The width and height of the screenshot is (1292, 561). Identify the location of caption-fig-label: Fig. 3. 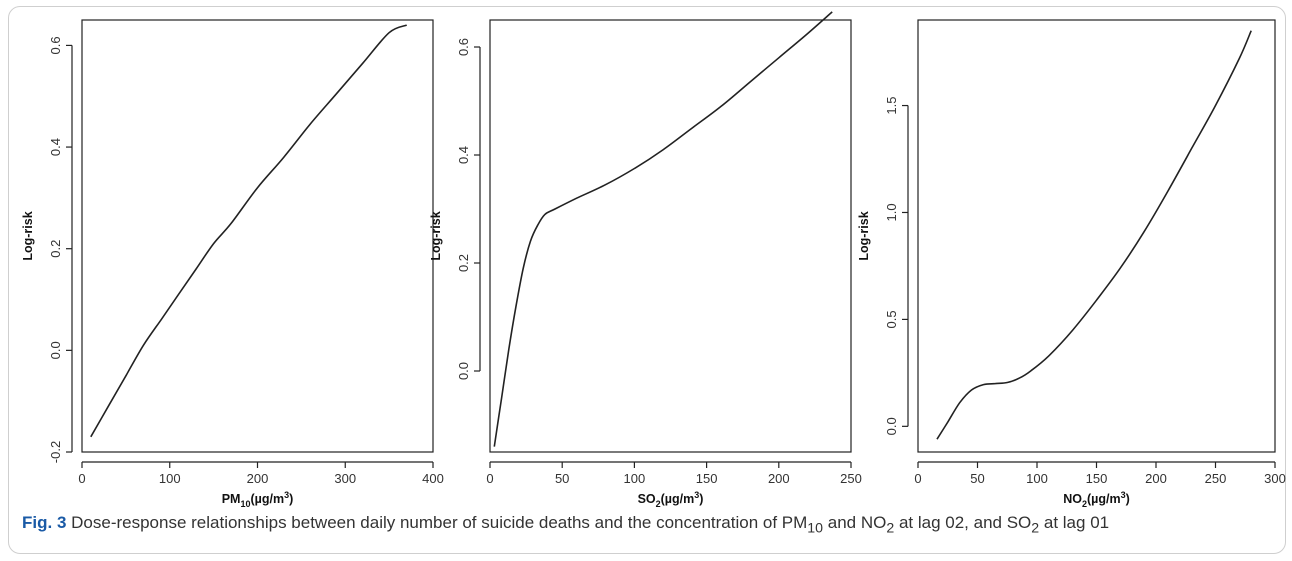
(44, 522).